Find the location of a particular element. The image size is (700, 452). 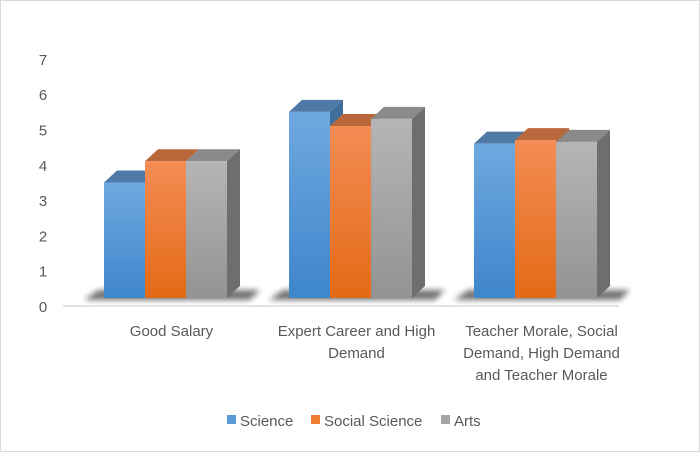

y-tick-label: 0 is located at coordinates (43, 307).